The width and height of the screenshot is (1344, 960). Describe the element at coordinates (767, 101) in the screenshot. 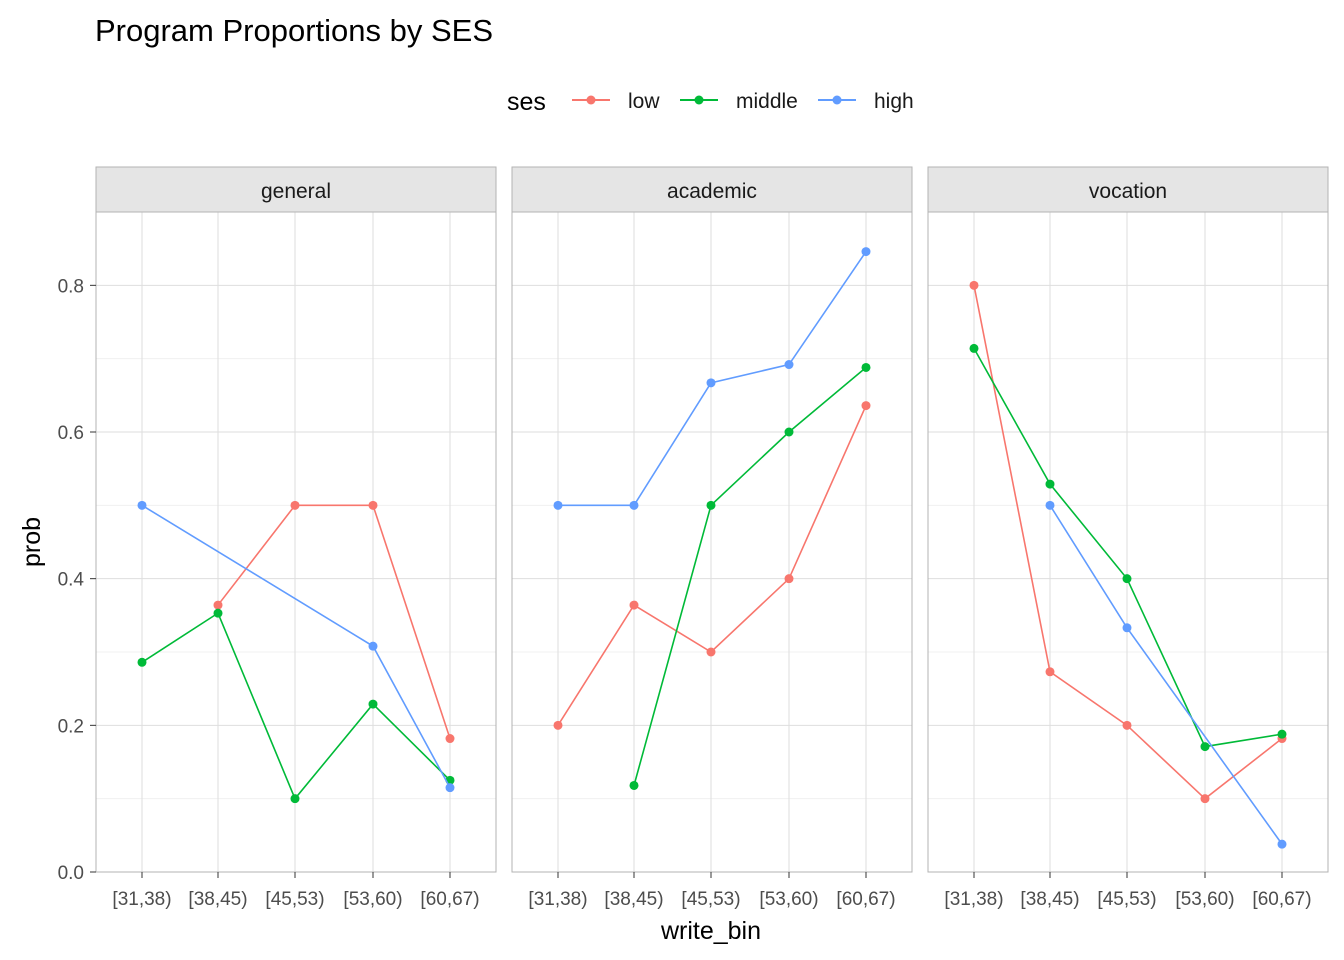

I see `legend-label: middle` at that location.